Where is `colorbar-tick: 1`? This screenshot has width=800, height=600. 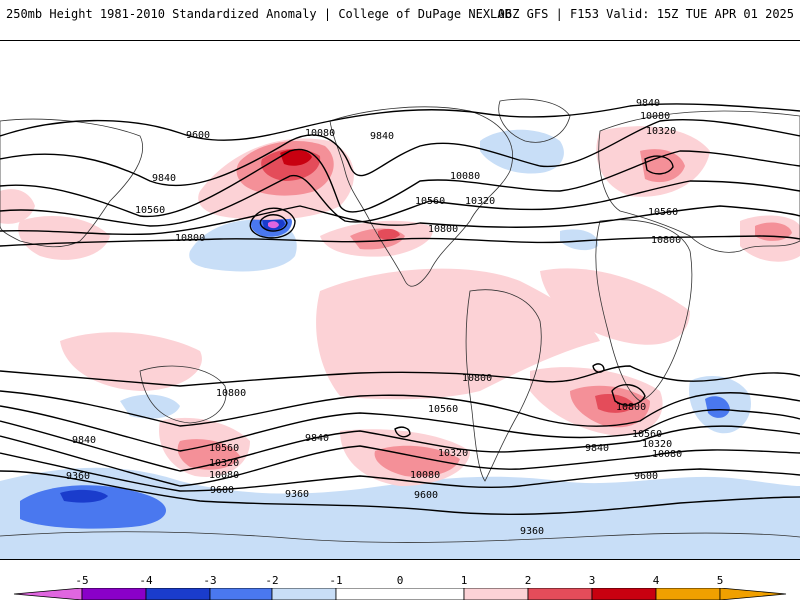
colorbar-tick: 1 is located at coordinates (464, 580).